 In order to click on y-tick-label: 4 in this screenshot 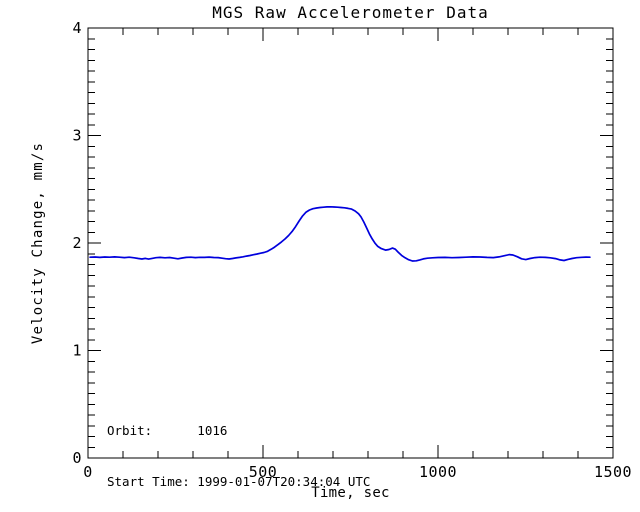, I will do `click(77, 28)`.